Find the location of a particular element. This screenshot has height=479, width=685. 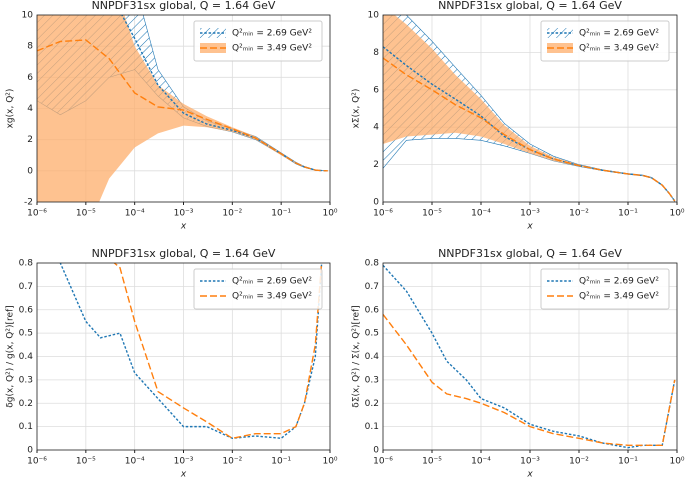

plot-area is located at coordinates (191, 351).